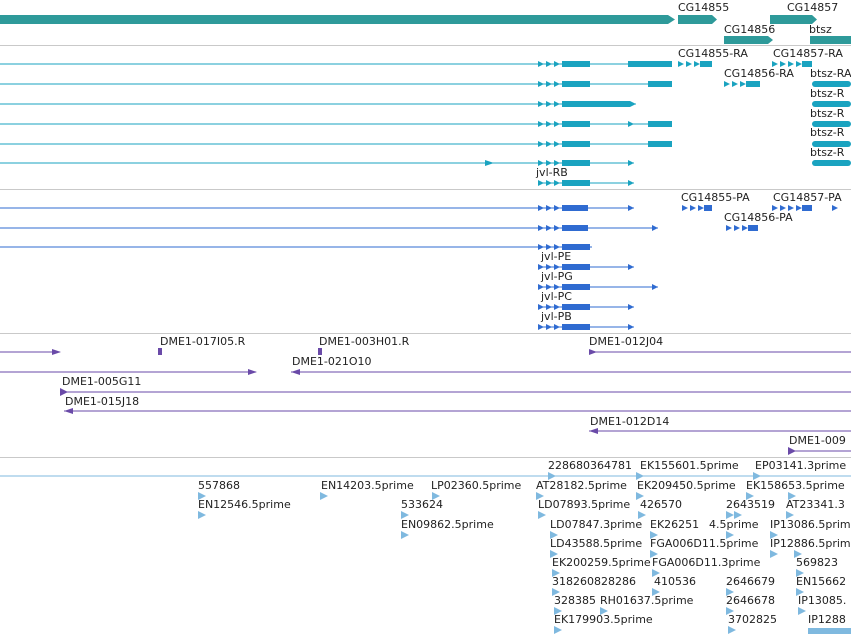  I want to click on est-label: 557868, so click(219, 485).